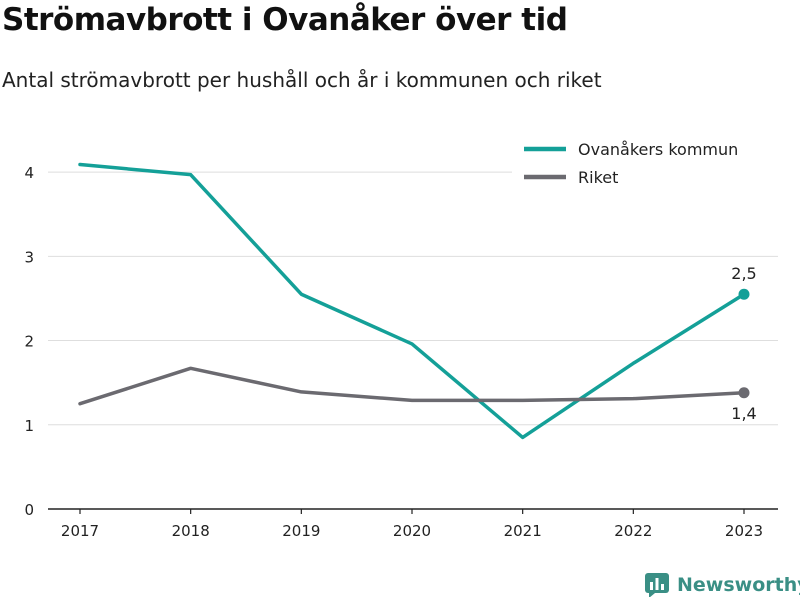  I want to click on x-tick-label: 2018, so click(191, 531).